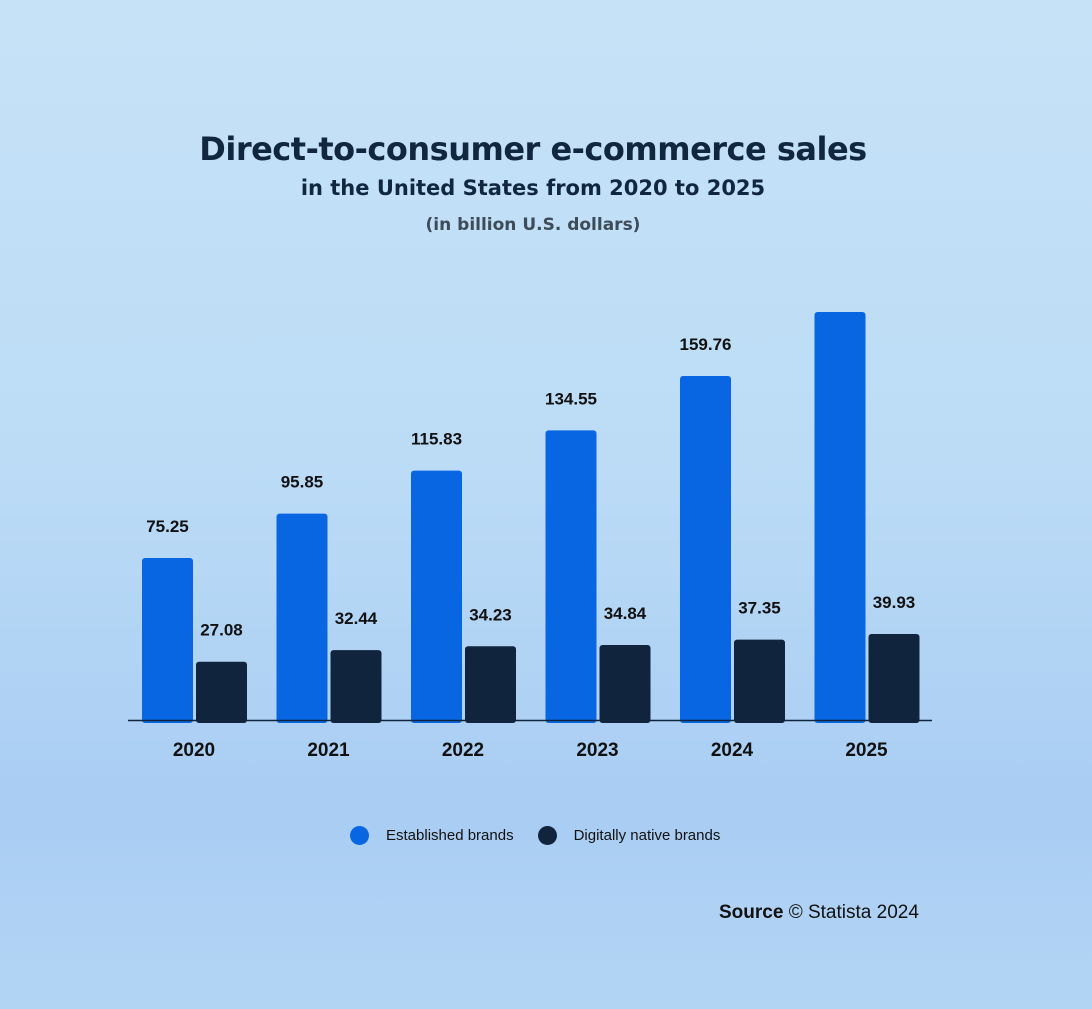 This screenshot has height=1009, width=1092. I want to click on data-label: 39.93, so click(894, 602).